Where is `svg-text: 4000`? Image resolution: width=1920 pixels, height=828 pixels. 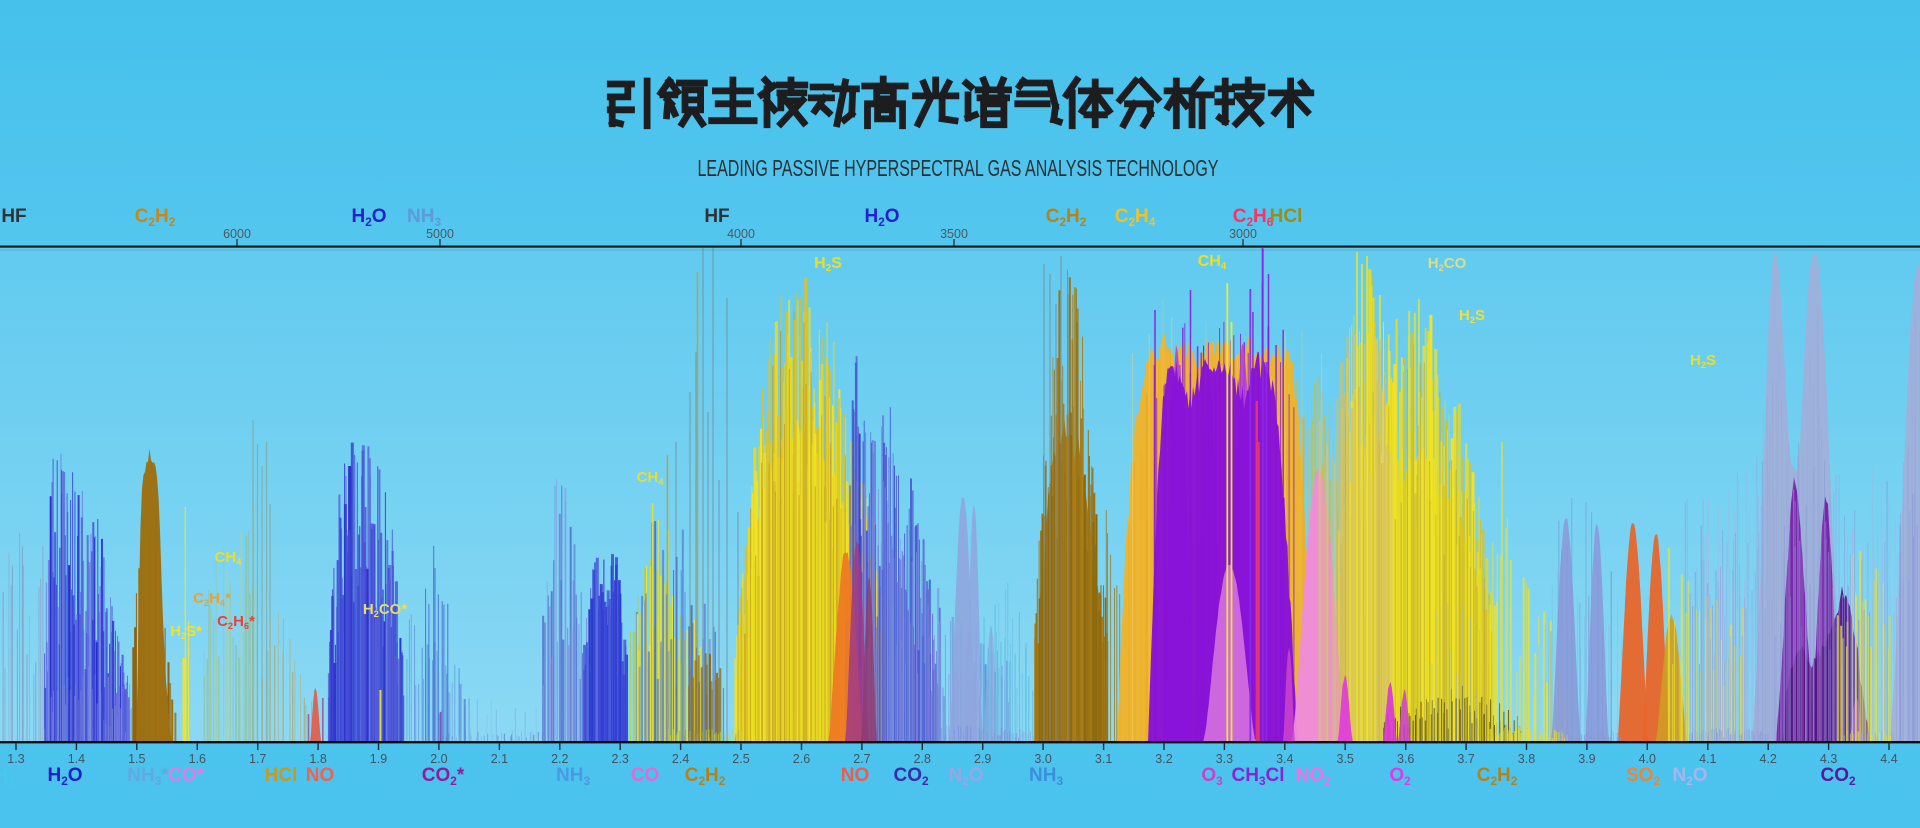
svg-text: 4000 is located at coordinates (741, 234).